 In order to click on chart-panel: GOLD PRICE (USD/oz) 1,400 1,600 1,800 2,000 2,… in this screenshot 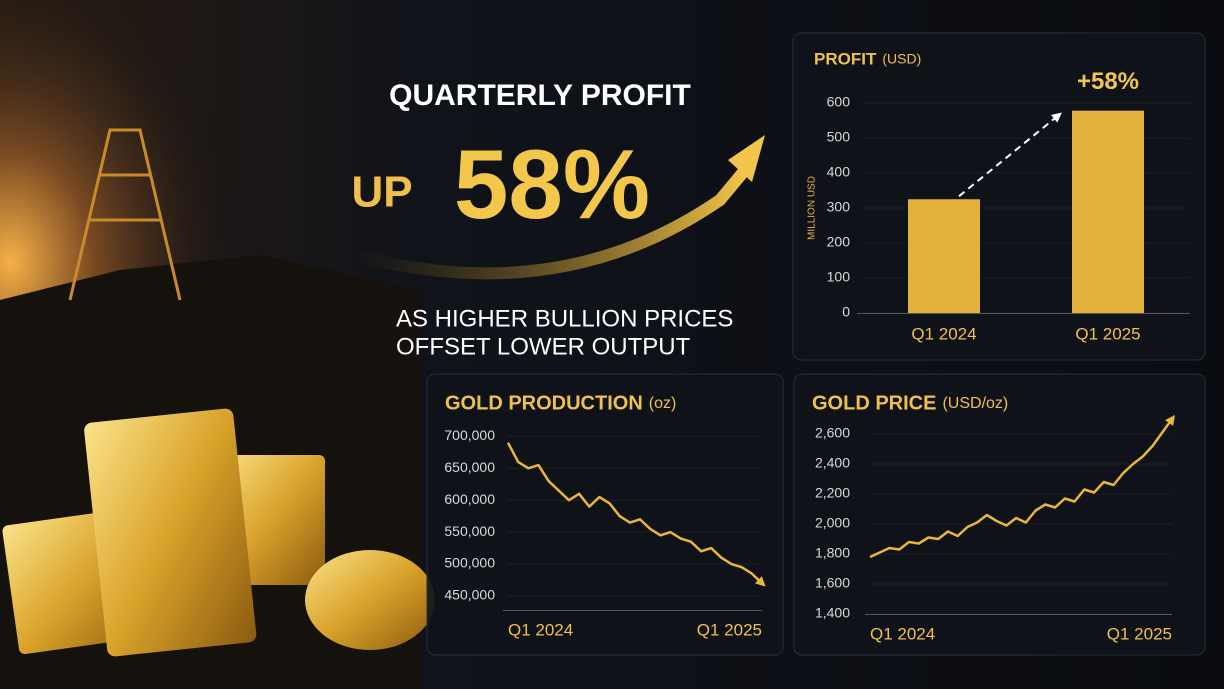, I will do `click(999, 514)`.